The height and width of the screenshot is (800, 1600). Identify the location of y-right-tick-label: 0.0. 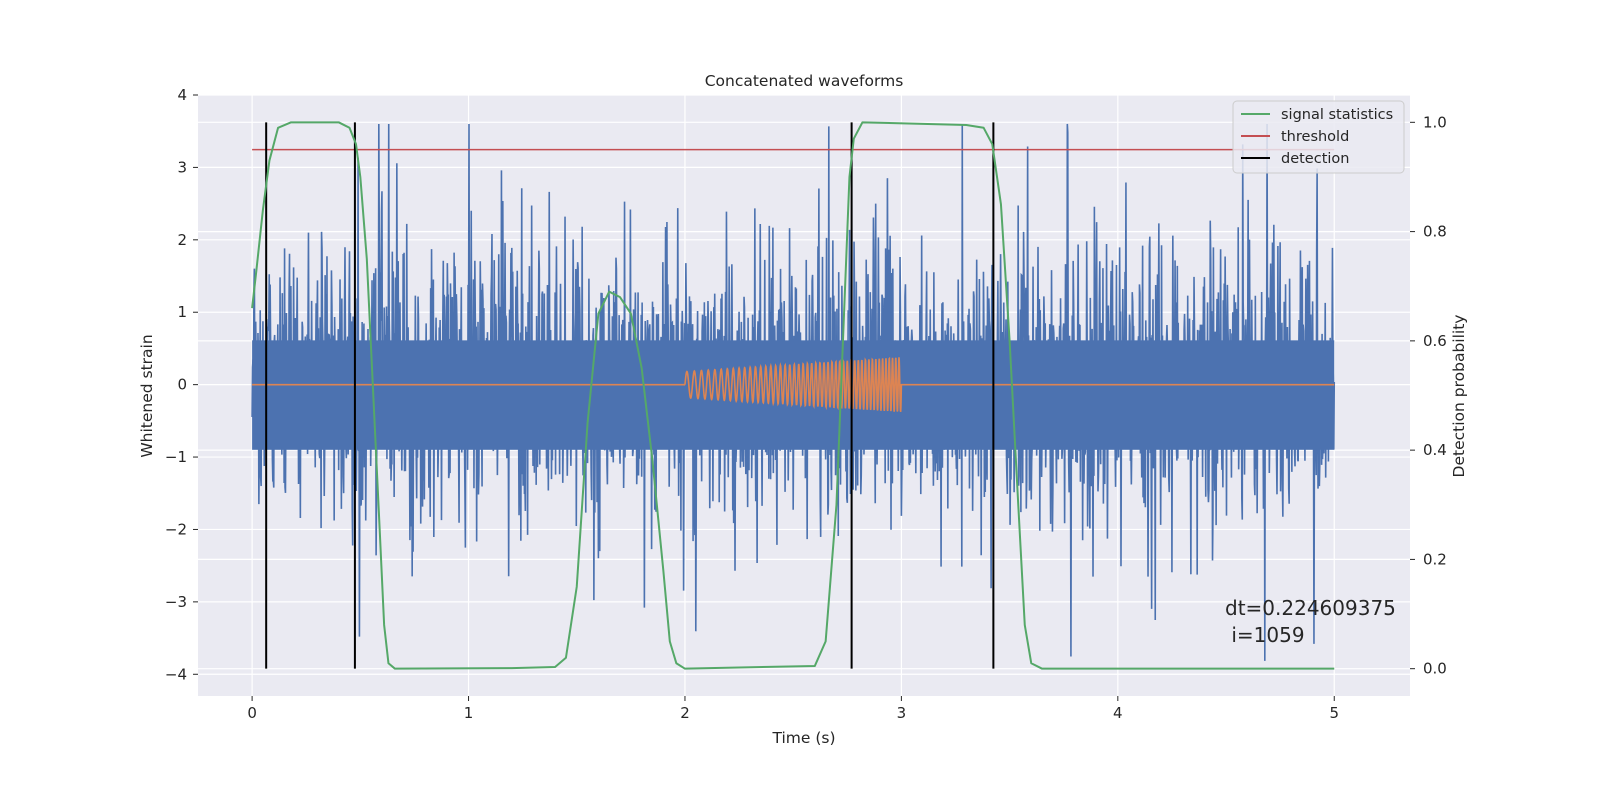
(1435, 669).